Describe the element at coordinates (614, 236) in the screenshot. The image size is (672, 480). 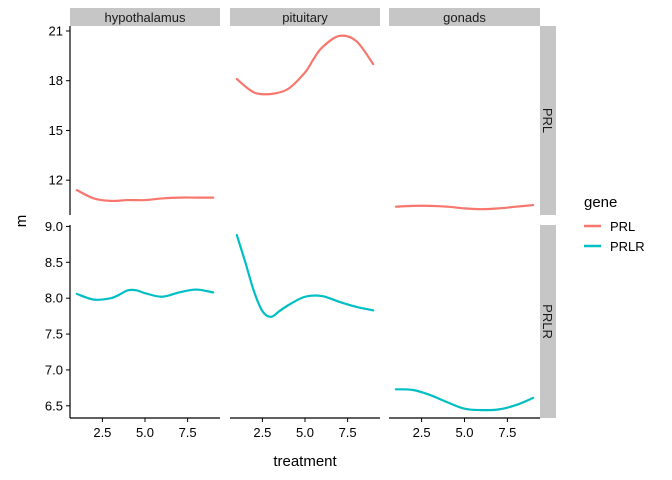
I see `legend-items: PRL PRLR` at that location.